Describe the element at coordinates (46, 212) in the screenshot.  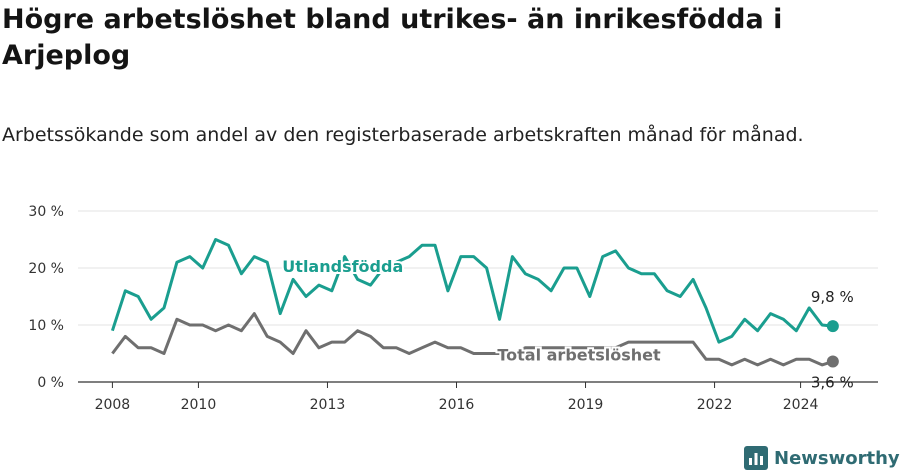
I see `y-tick-label: 30 %` at that location.